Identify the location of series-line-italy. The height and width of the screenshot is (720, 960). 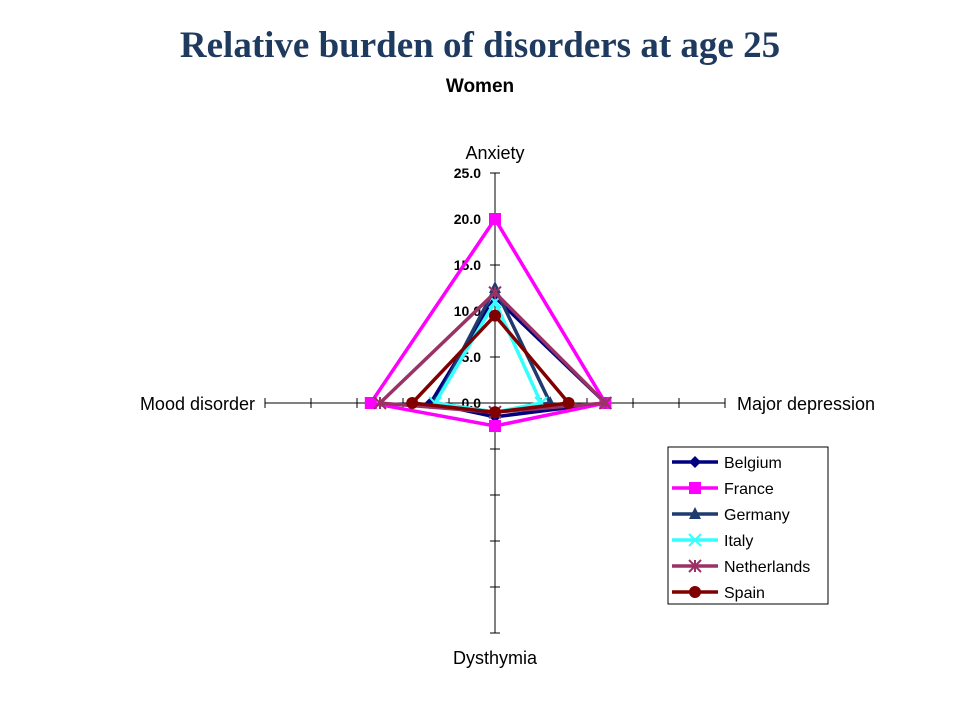
(488, 356).